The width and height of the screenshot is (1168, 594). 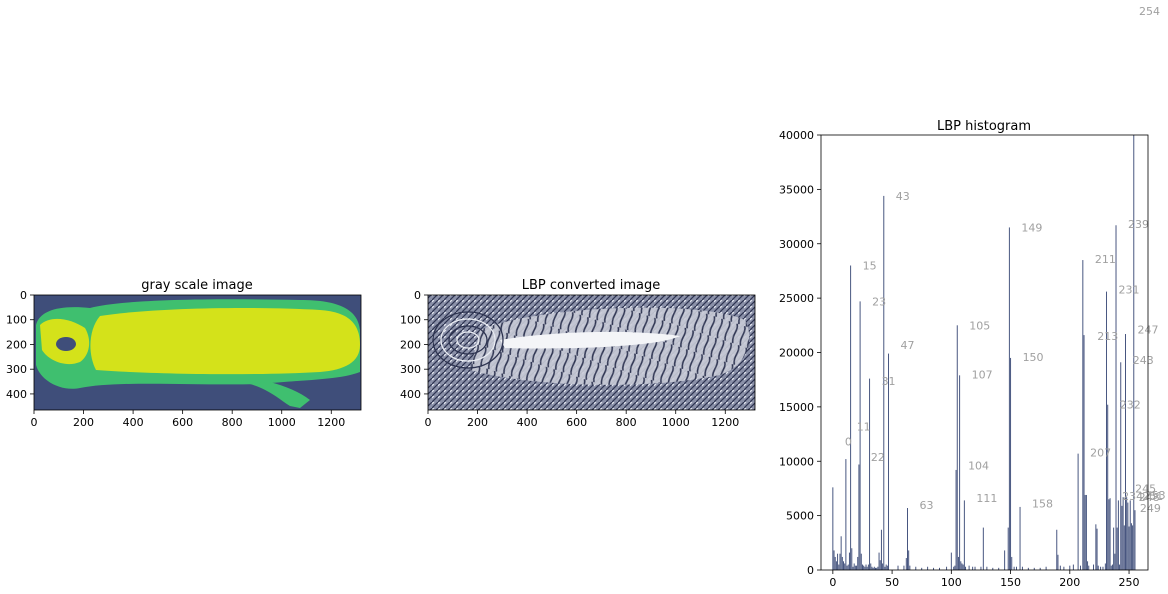 I want to click on y-tick-label: 0, so click(x=417, y=295).